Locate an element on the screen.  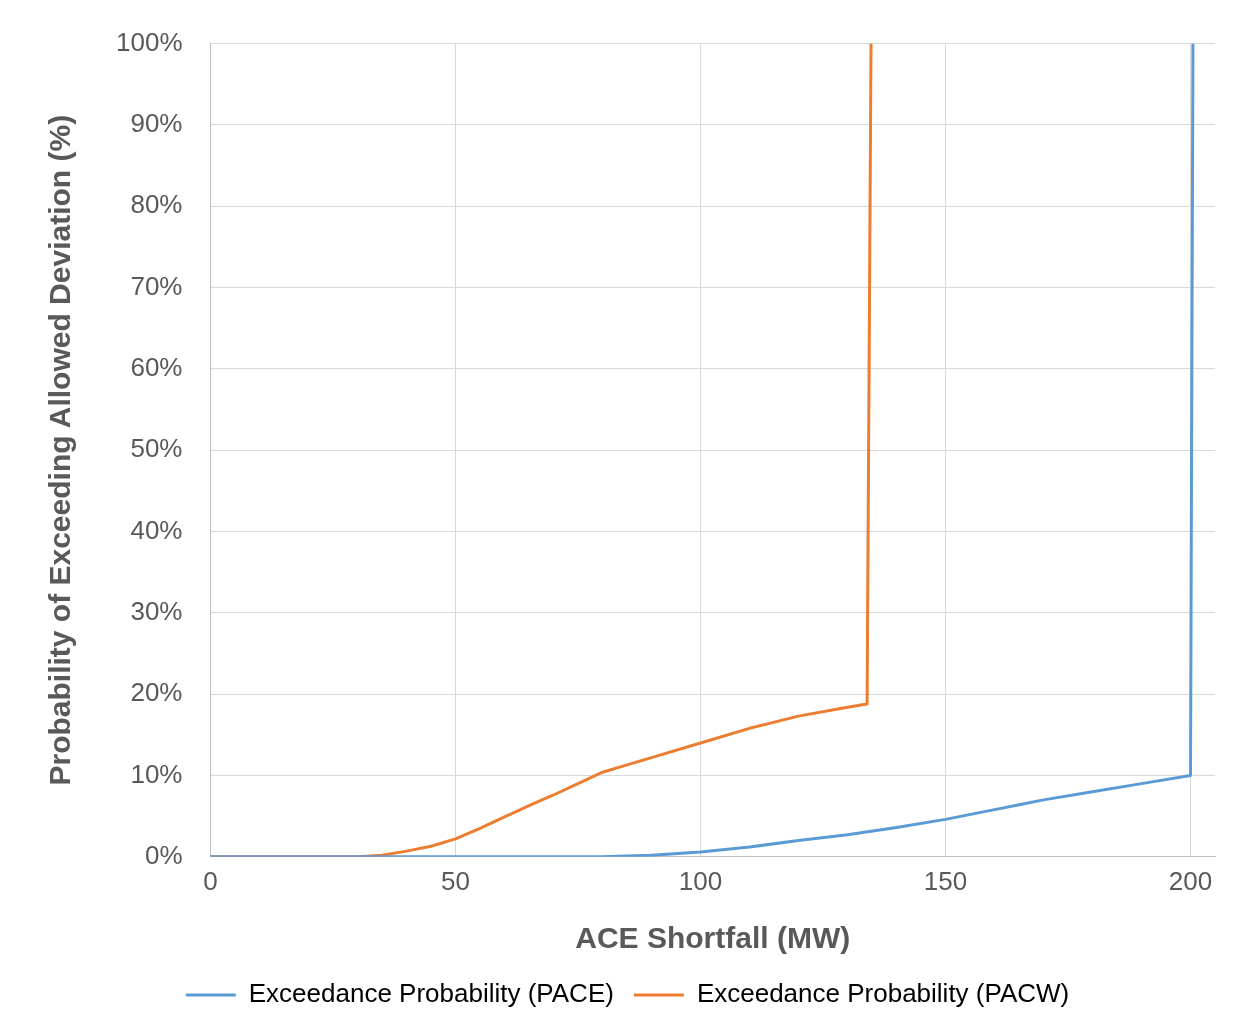
y-tick-label: 40% is located at coordinates (156, 529).